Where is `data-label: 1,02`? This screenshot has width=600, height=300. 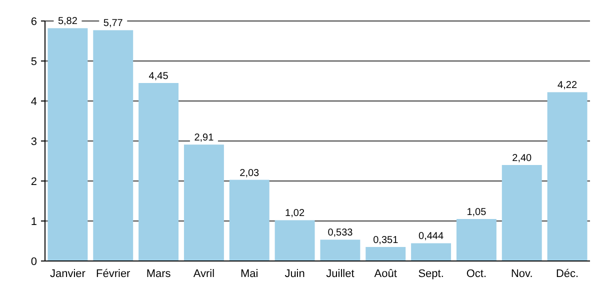 data-label: 1,02 is located at coordinates (295, 214).